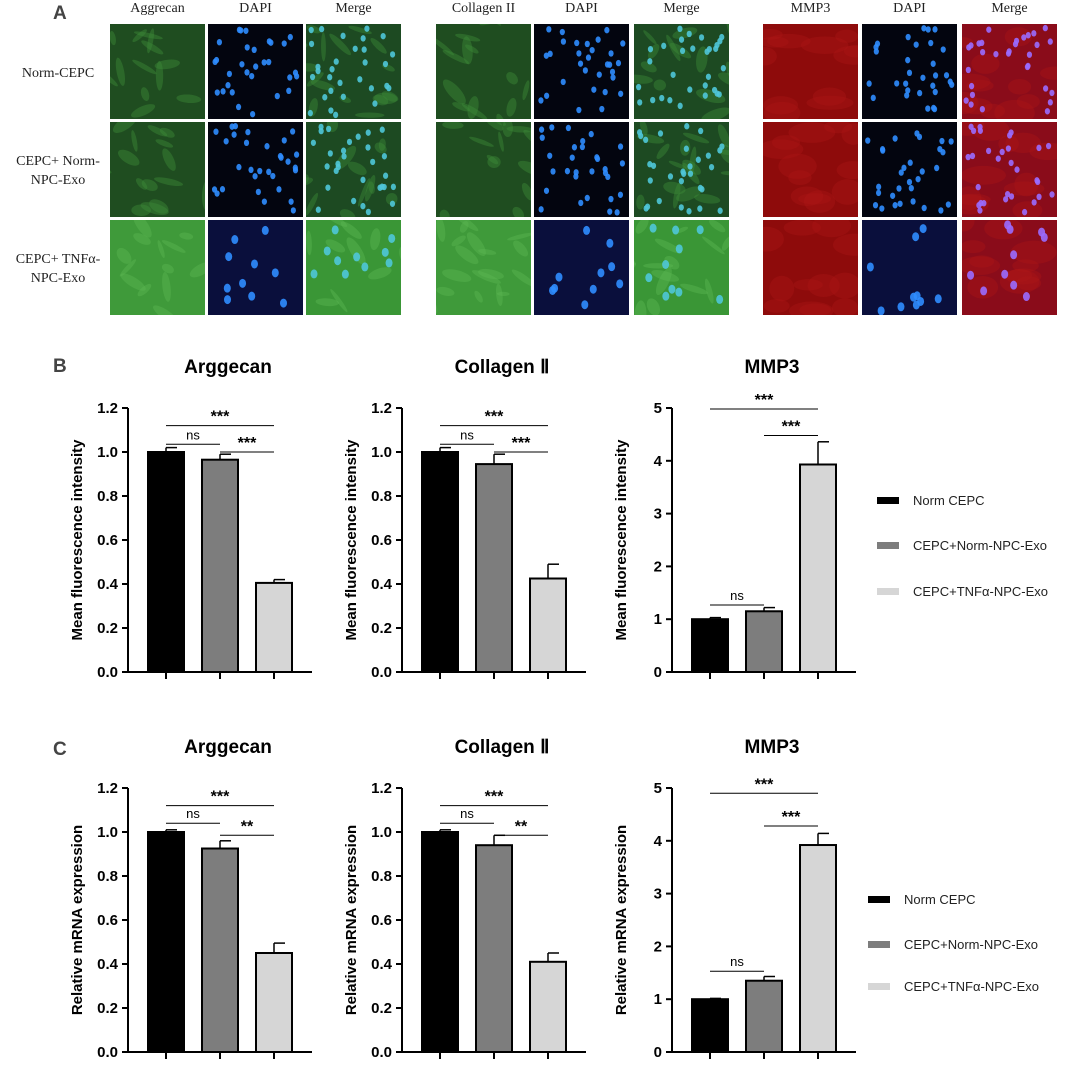 The image size is (1072, 1076). I want to click on row-label: CEPC+ TNFα-NPC-Exo, so click(58, 269).